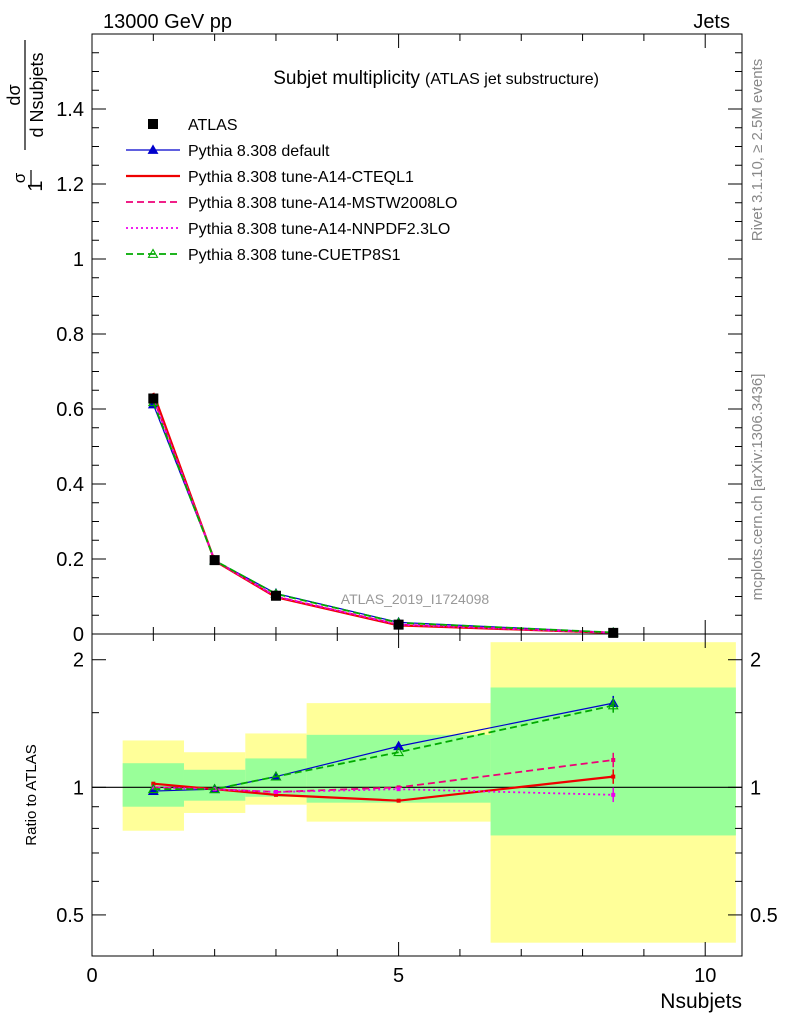 The height and width of the screenshot is (1024, 786). Describe the element at coordinates (78, 260) in the screenshot. I see `main-ytick-label-5: 1` at that location.